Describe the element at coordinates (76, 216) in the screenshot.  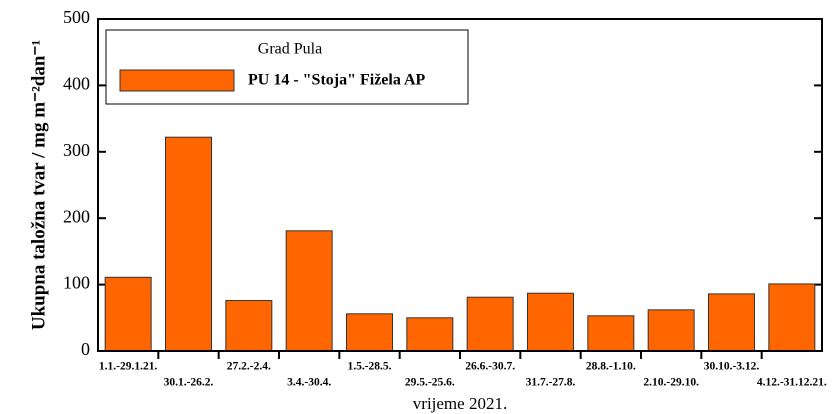
I see `y-tick-label: 200` at that location.